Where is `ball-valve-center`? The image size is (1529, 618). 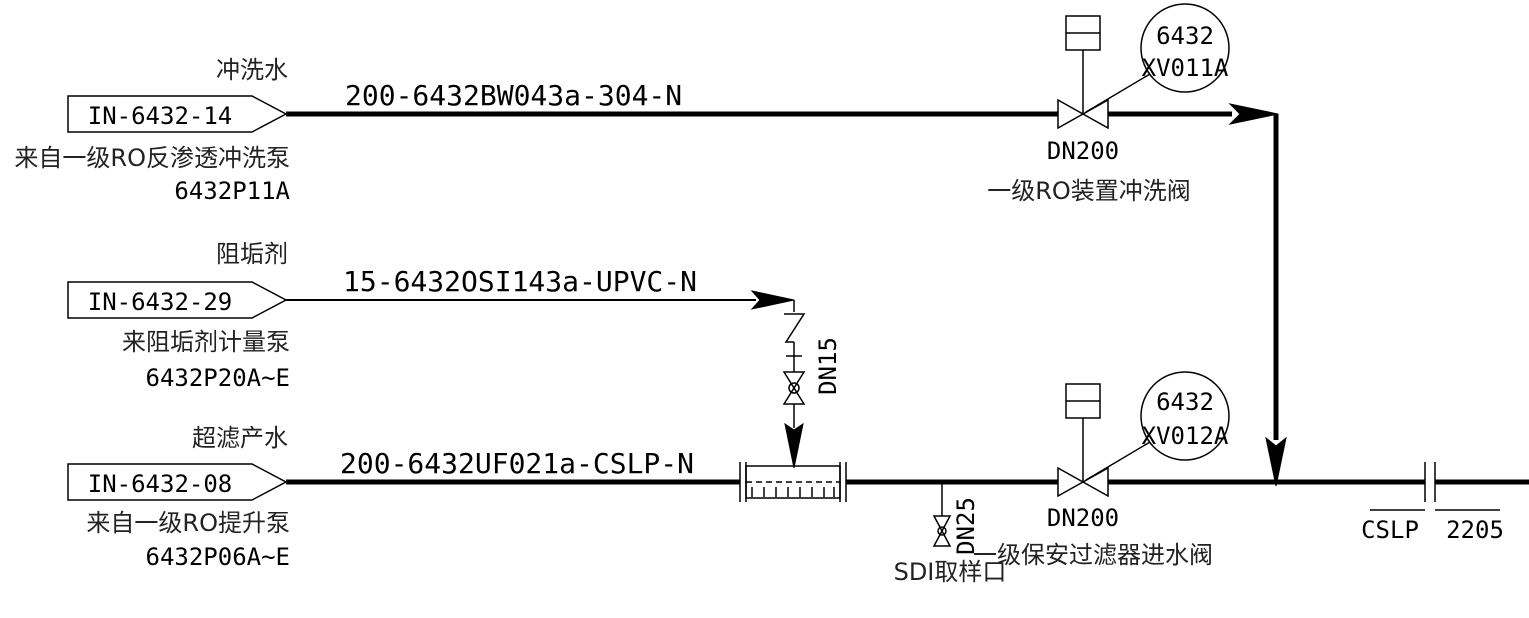
ball-valve-center is located at coordinates (794, 388).